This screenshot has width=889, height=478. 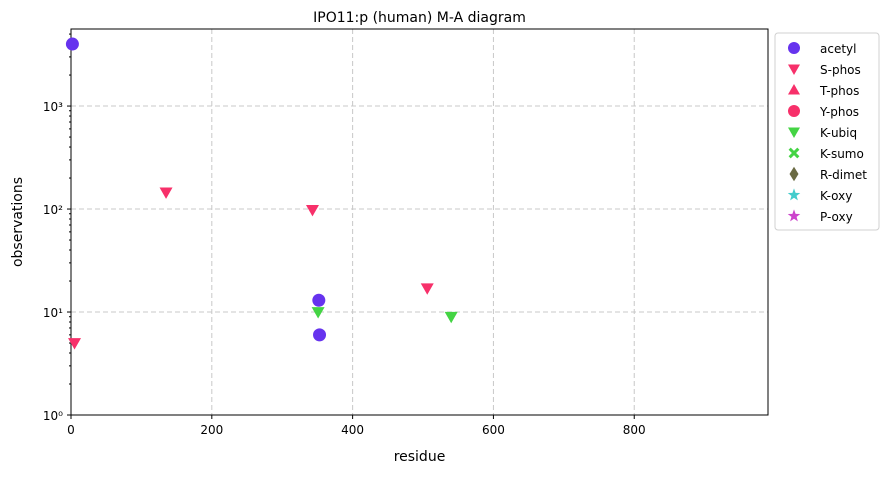 What do you see at coordinates (794, 89) in the screenshot?
I see `legend-marker-t-phos` at bounding box center [794, 89].